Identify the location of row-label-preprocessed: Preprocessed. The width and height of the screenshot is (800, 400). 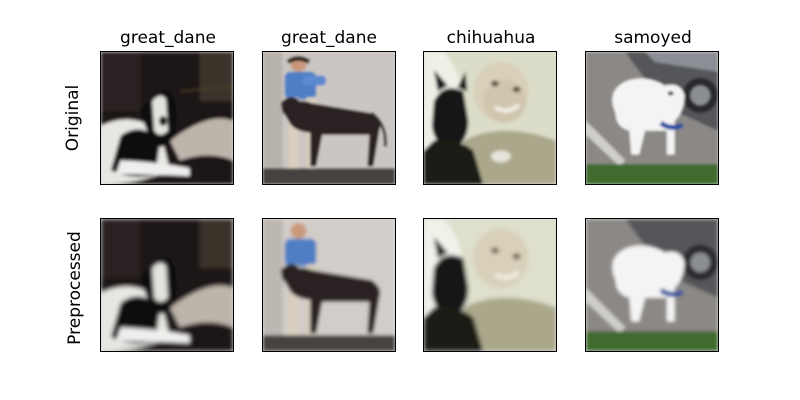
(75, 288).